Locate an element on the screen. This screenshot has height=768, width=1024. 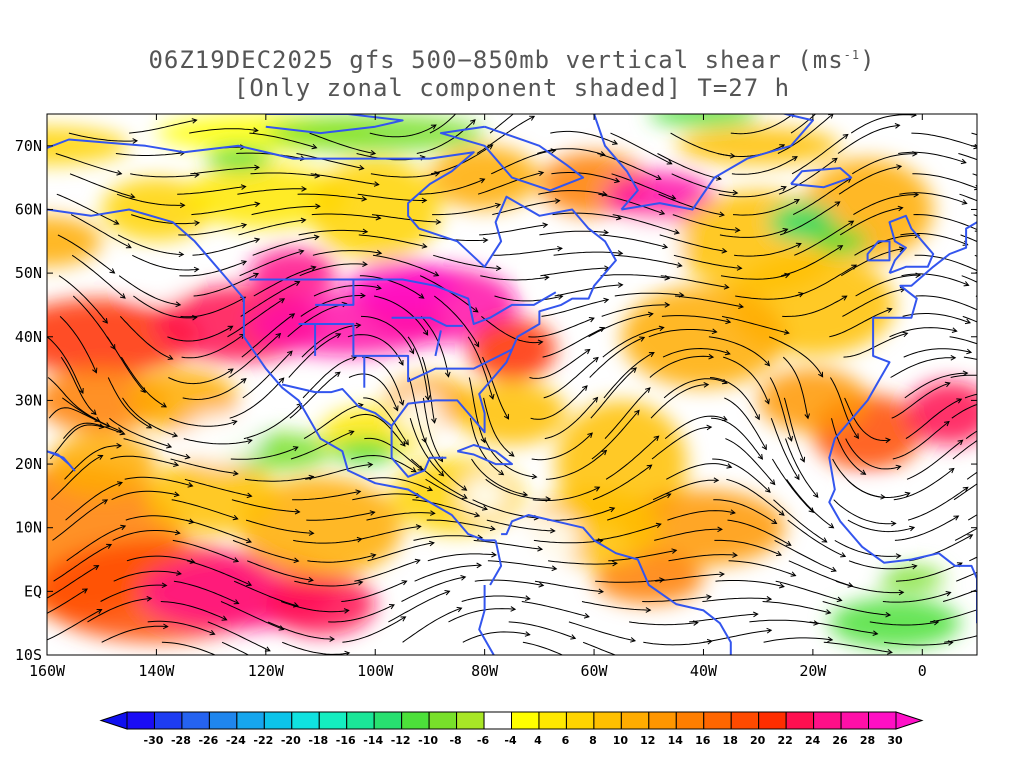
x-tick-label: 100W is located at coordinates (375, 671).